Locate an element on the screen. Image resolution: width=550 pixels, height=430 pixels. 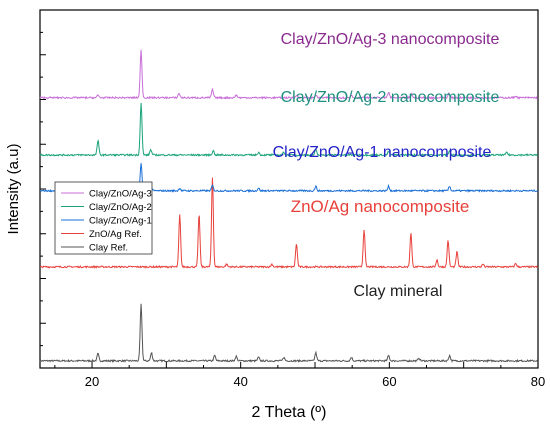
x-tick-label: 60 is located at coordinates (389, 381).